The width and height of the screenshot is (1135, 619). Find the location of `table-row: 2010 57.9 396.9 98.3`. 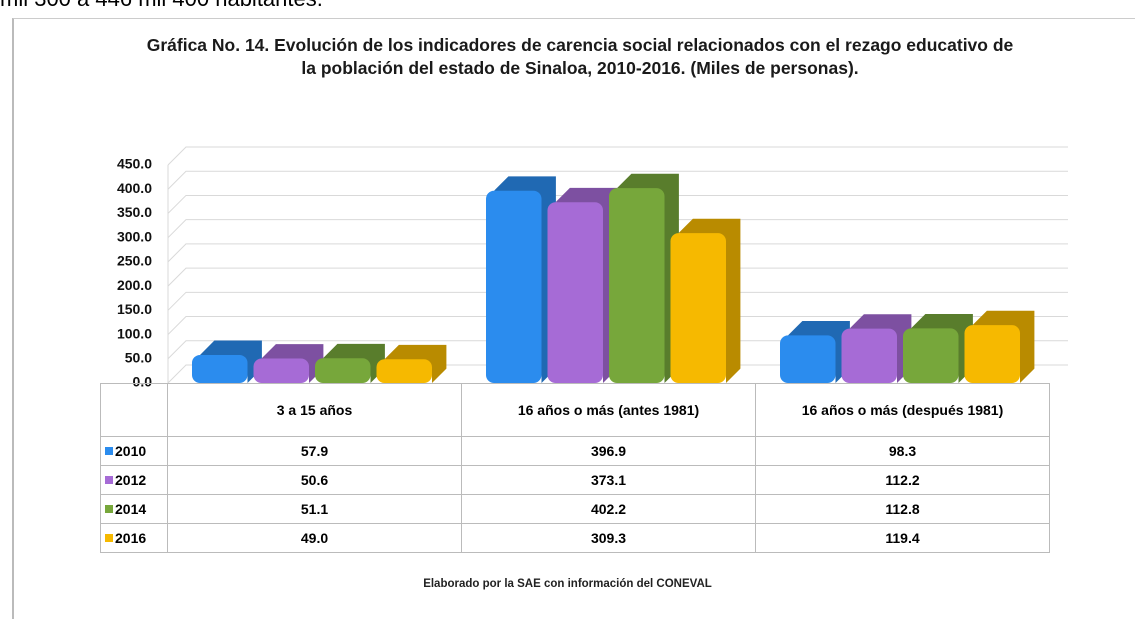

table-row: 2010 57.9 396.9 98.3 is located at coordinates (575, 451).